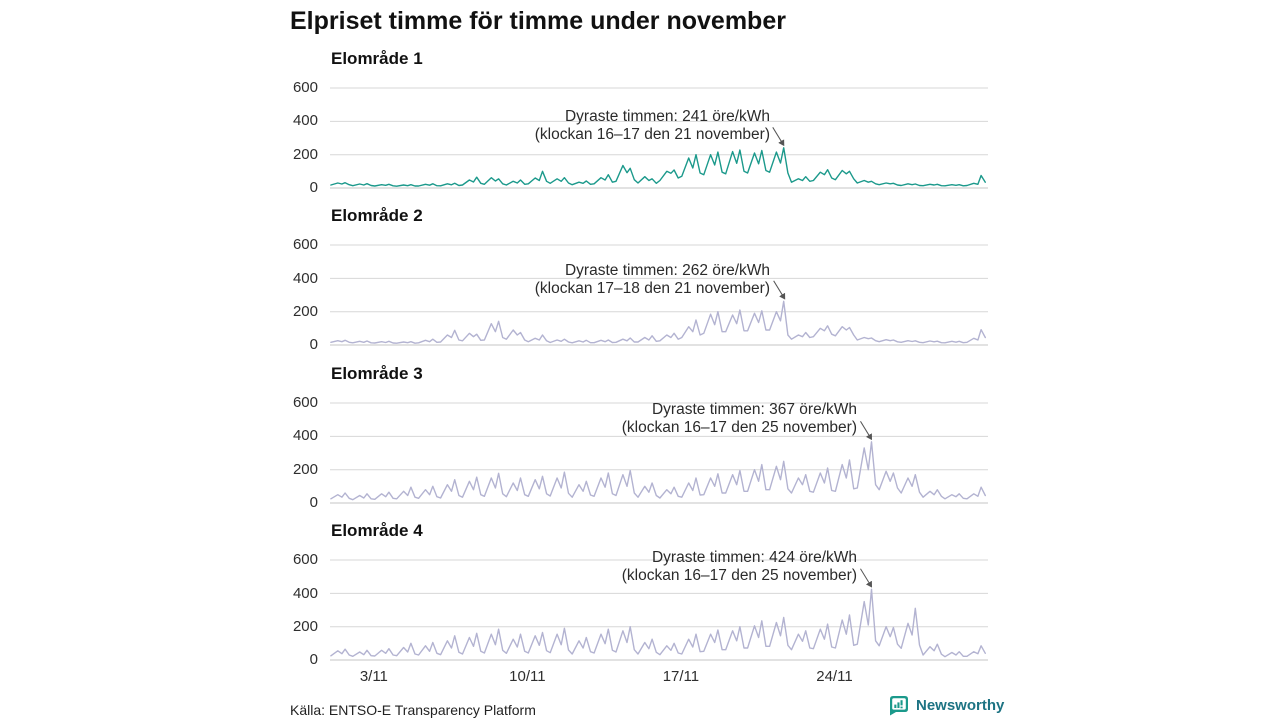 The height and width of the screenshot is (720, 1280). Describe the element at coordinates (373, 676) in the screenshot. I see `x-tick-label: 3/11` at that location.